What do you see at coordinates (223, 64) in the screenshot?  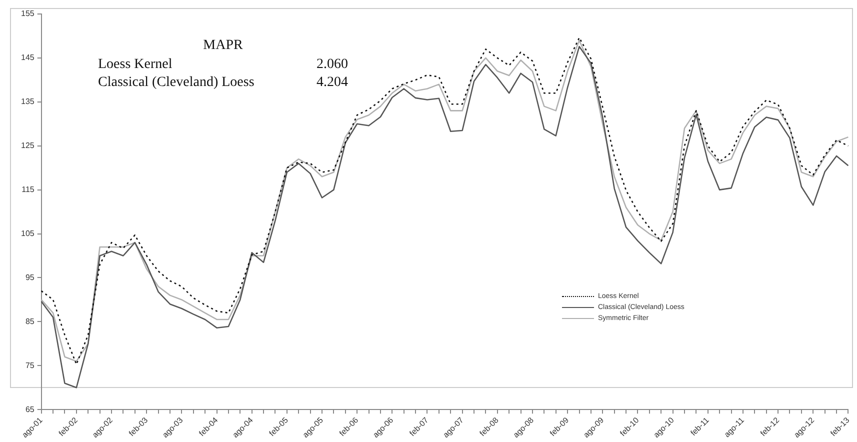 I see `text: Loess Kernel 2.060` at bounding box center [223, 64].